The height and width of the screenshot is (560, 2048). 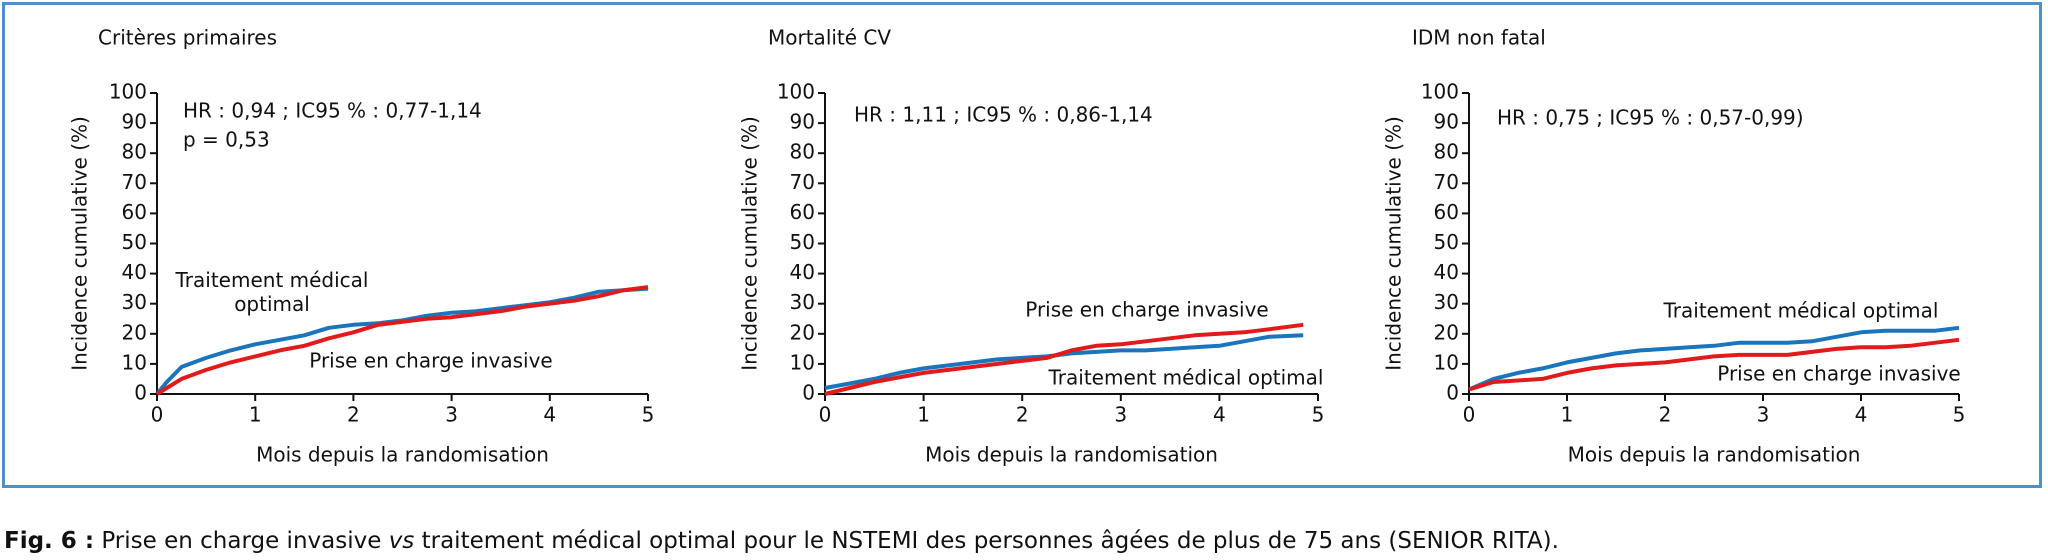 What do you see at coordinates (1650, 118) in the screenshot?
I see `annotation: HR : 0,75 ; IC95 % : 0,57-0,99)` at bounding box center [1650, 118].